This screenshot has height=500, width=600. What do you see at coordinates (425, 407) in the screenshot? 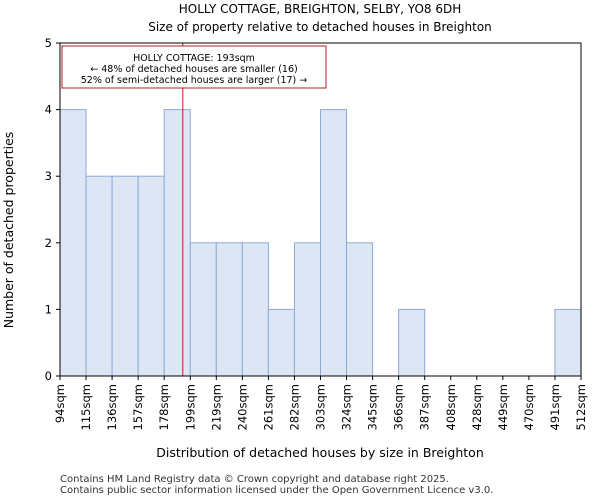
I see `x-tick-label-387sqm: 387sqm` at bounding box center [425, 407].